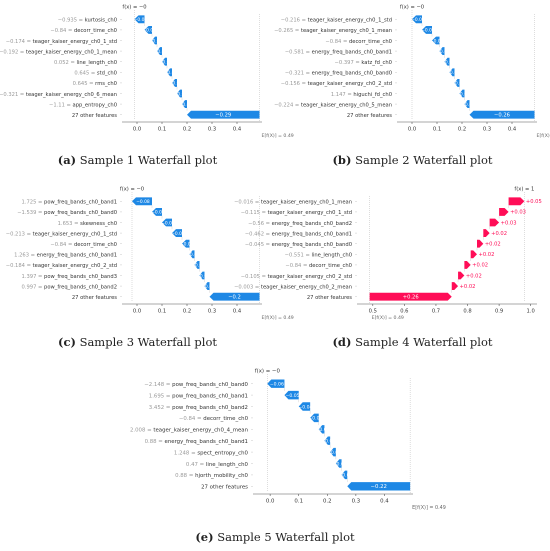 This screenshot has width=550, height=551. I want to click on feature-label: 0.052 = line_length_ch0, so click(85, 63).